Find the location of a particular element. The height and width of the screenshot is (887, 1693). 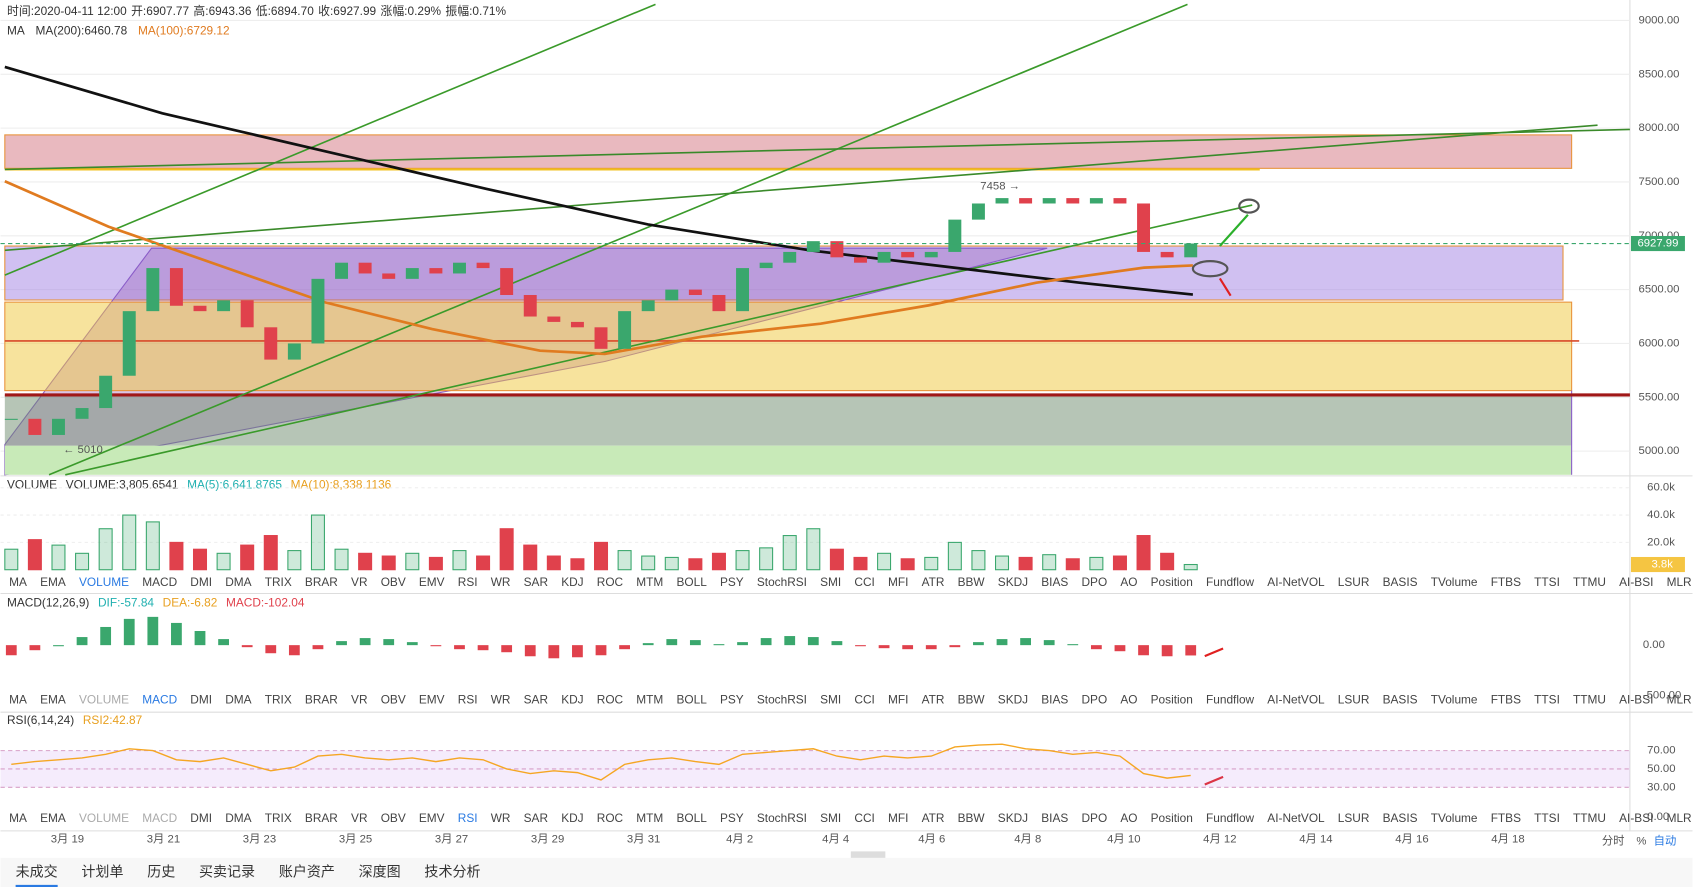

bottom-tab: 历史 is located at coordinates (161, 872).